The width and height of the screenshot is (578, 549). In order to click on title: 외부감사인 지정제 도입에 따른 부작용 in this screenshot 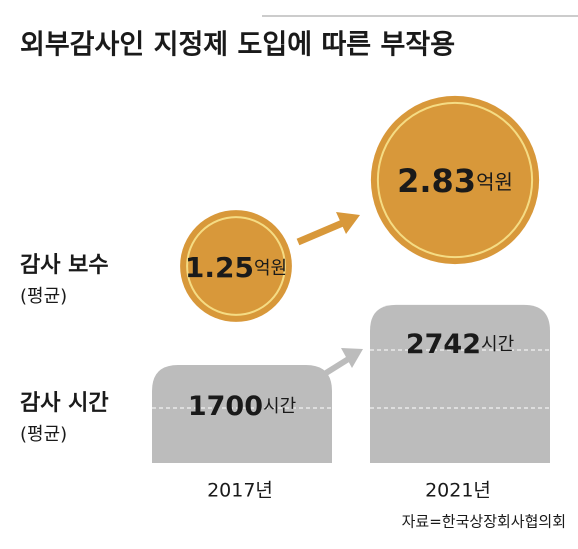, I will do `click(237, 45)`.